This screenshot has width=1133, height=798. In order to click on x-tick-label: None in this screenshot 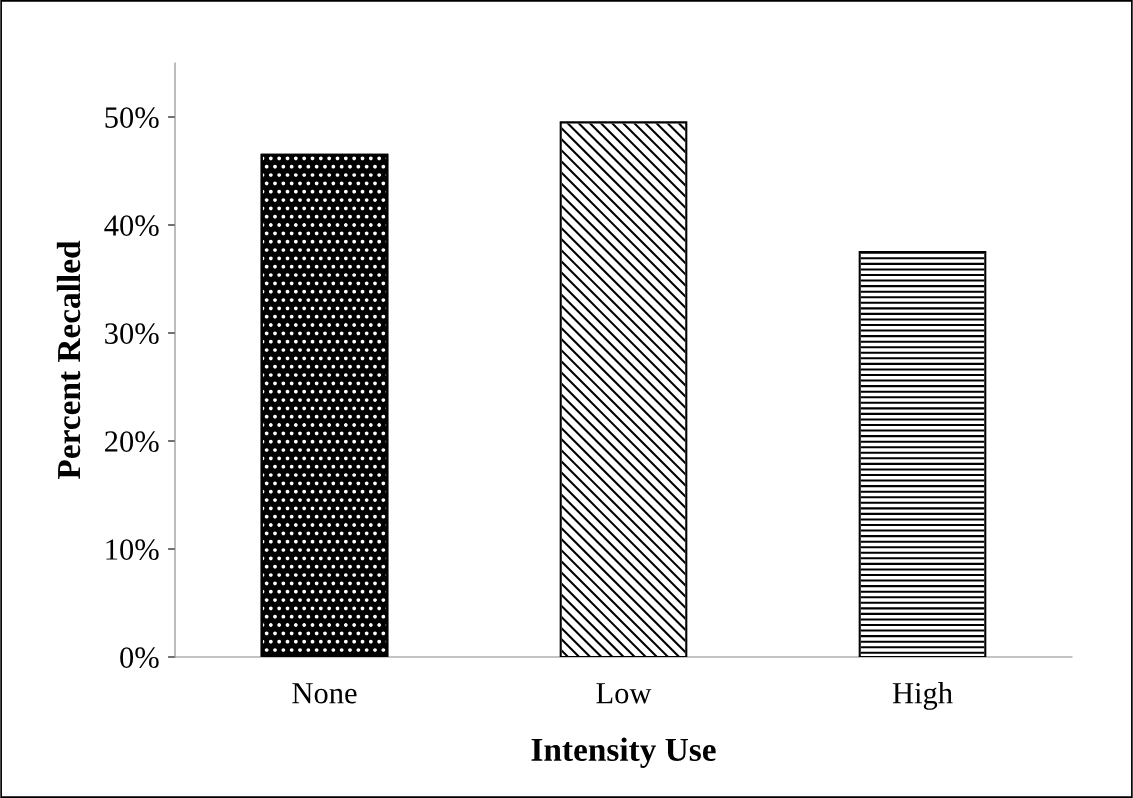, I will do `click(324, 693)`.